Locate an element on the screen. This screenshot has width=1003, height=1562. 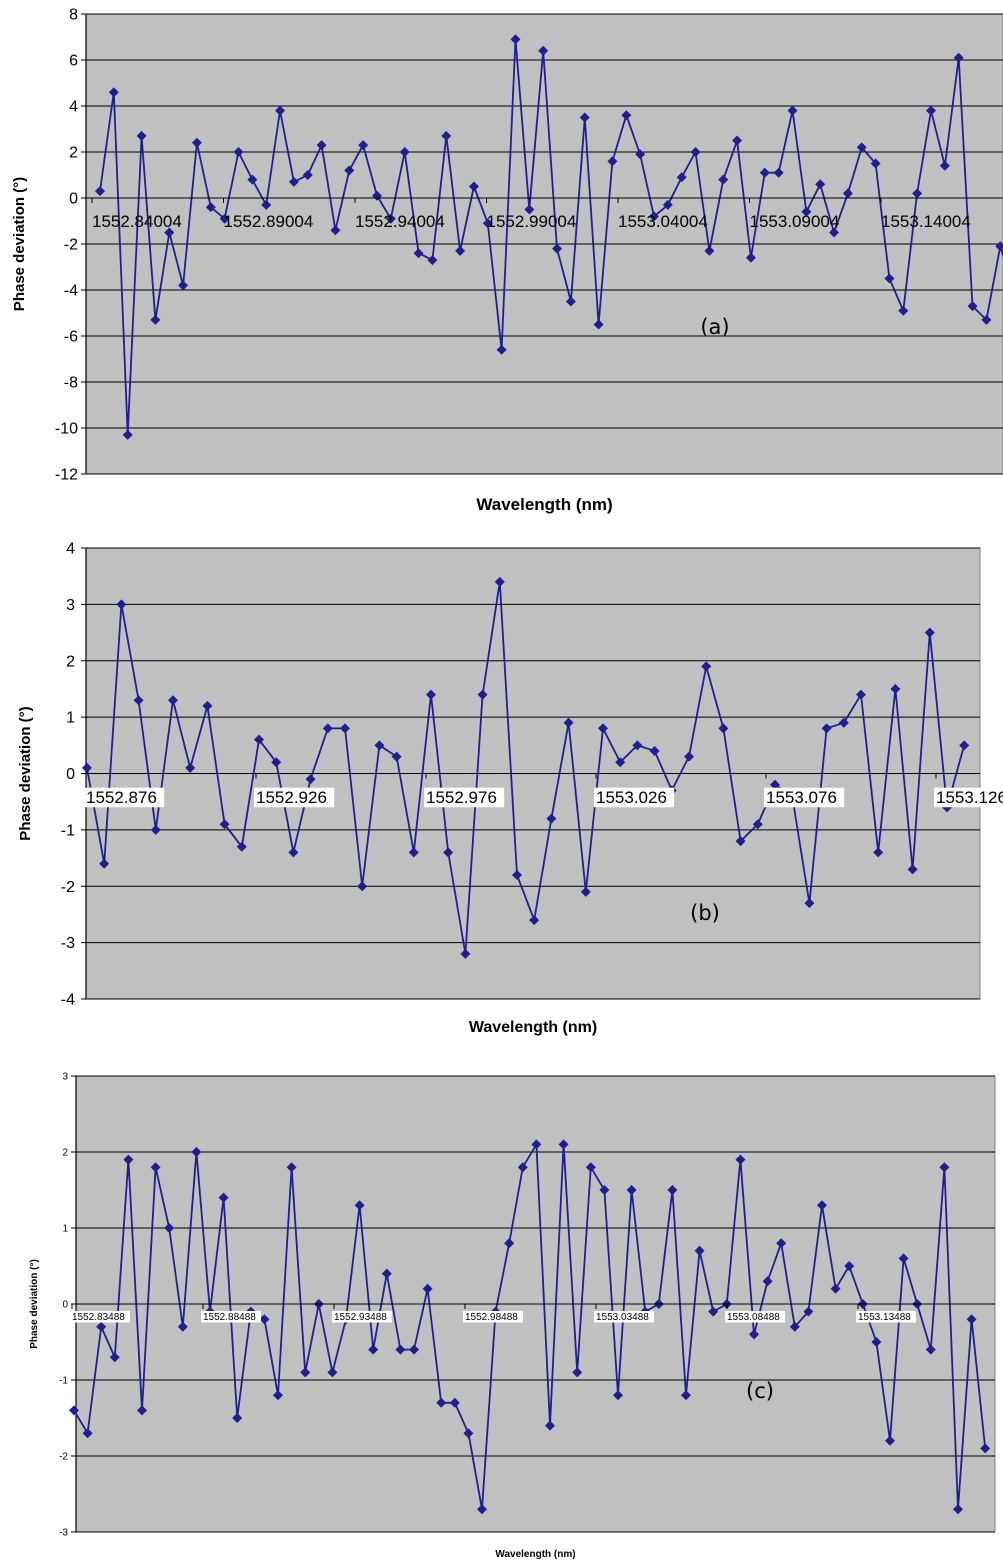
x-tick-label: 1552.926 is located at coordinates (291, 797).